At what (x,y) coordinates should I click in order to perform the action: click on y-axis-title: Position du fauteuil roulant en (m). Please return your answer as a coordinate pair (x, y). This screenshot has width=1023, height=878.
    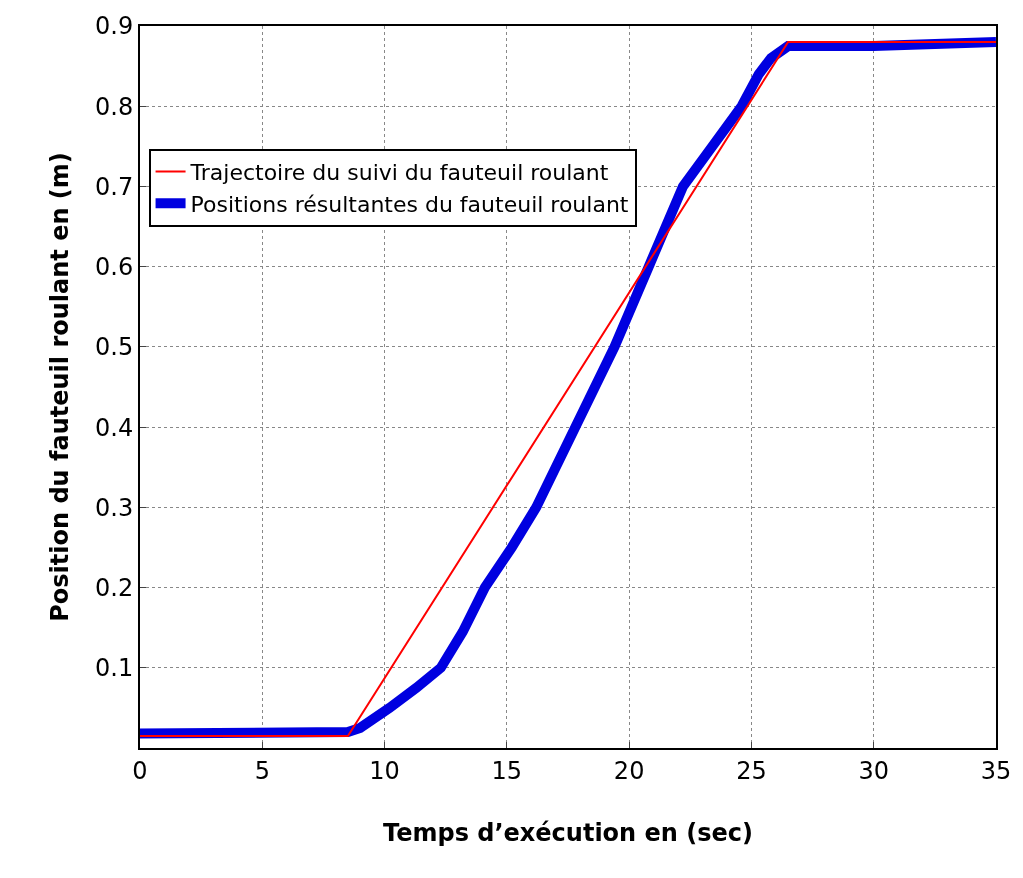
    Looking at the image, I should click on (59, 387).